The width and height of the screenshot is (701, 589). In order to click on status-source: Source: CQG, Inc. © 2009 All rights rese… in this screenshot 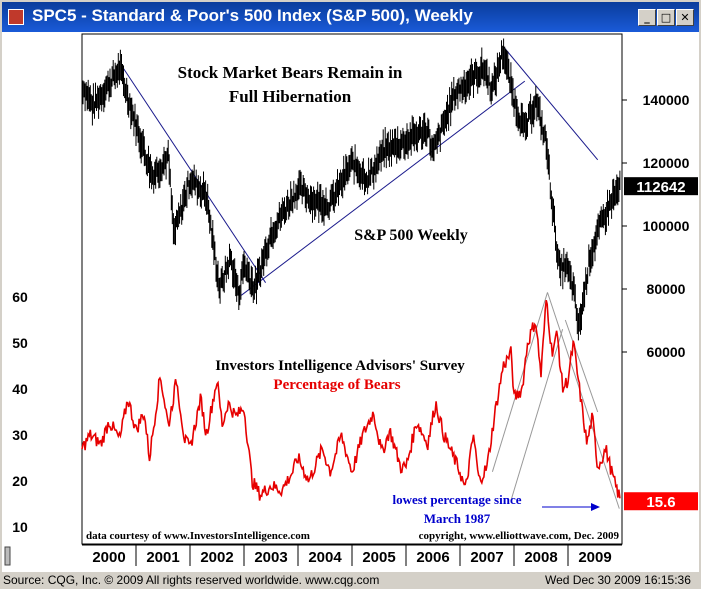, I will do `click(191, 580)`.